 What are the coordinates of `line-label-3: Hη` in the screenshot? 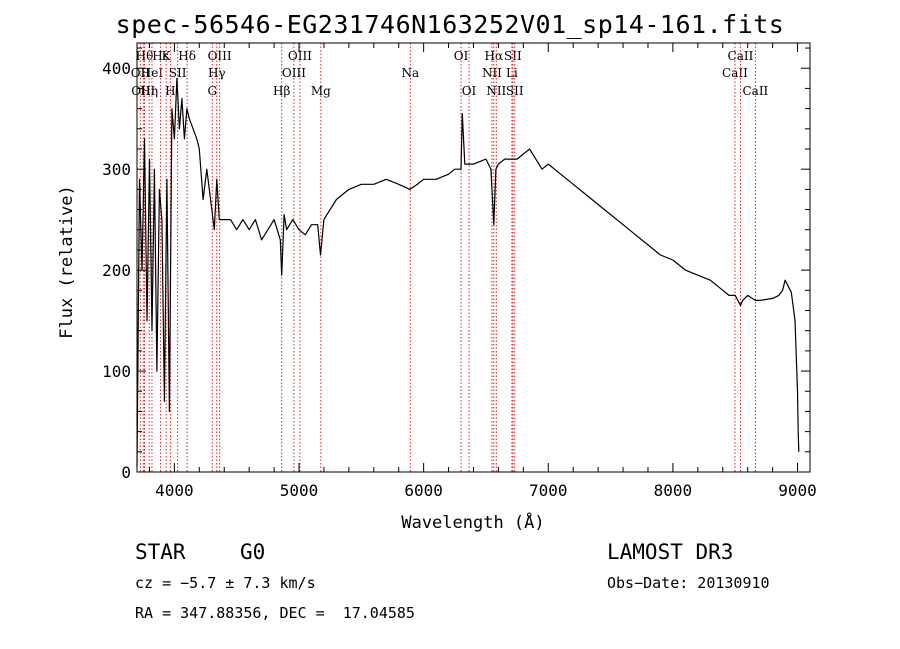 It's located at (149, 91).